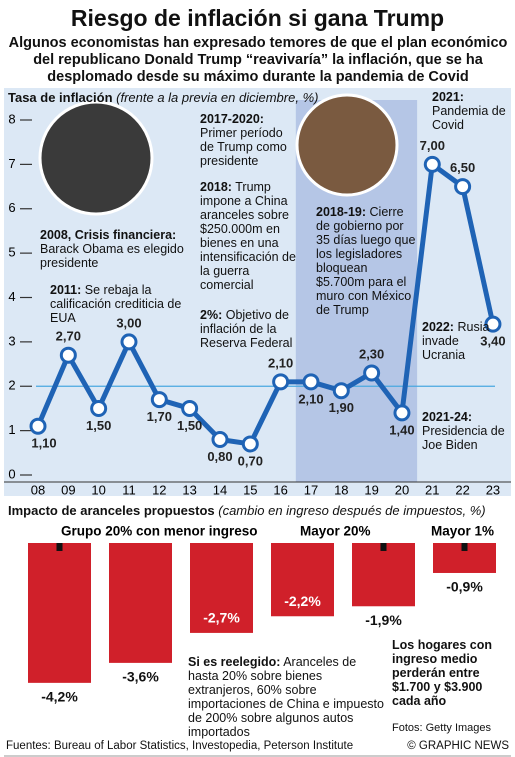  What do you see at coordinates (217, 97) in the screenshot?
I see `chart1-subtitle: (frente a la previa en diciembre, %)` at bounding box center [217, 97].